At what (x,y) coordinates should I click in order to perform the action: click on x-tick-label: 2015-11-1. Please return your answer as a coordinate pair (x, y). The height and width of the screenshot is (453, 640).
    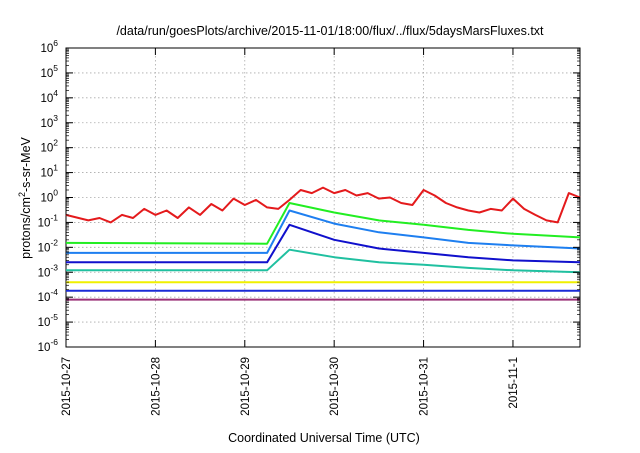
    Looking at the image, I should click on (514, 383).